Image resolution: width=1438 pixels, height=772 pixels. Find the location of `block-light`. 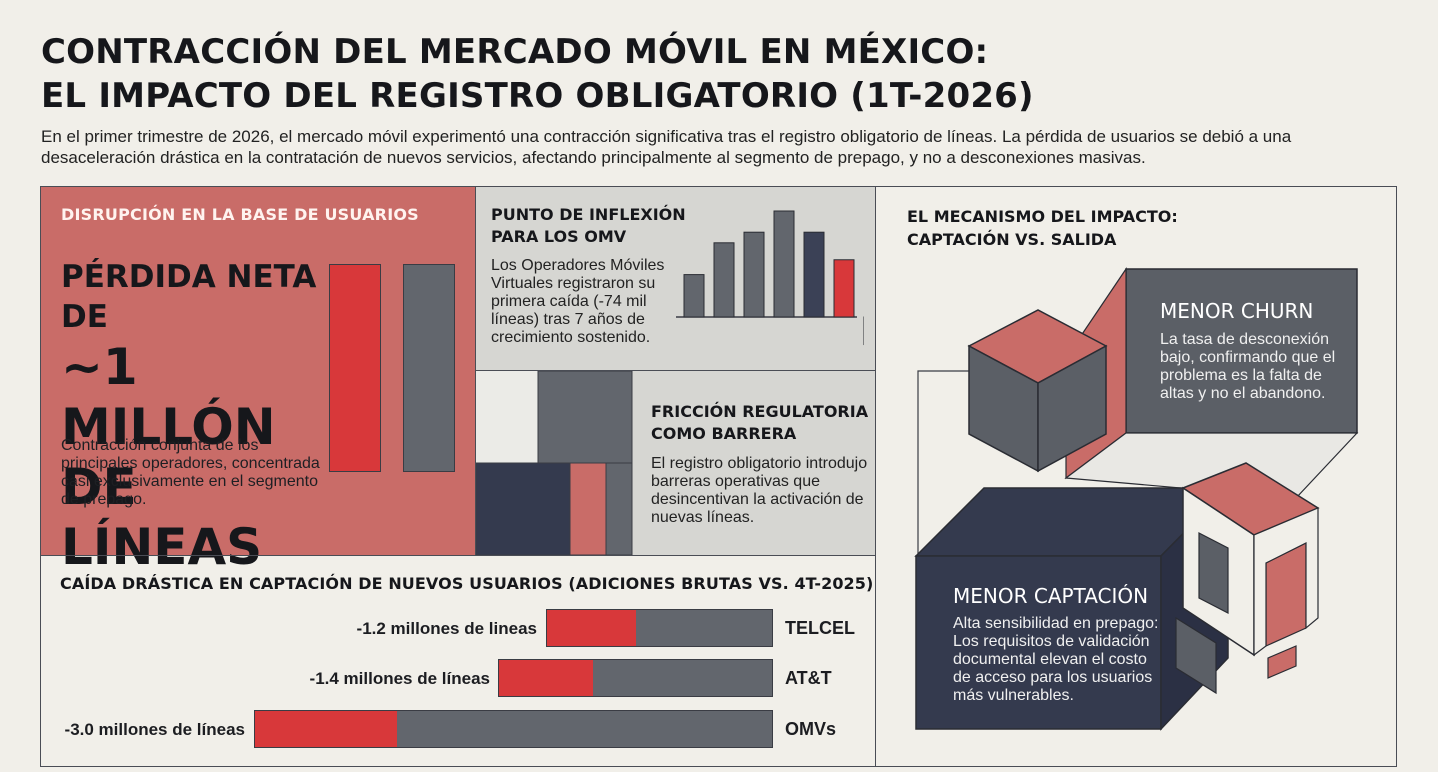

block-light is located at coordinates (507, 417).